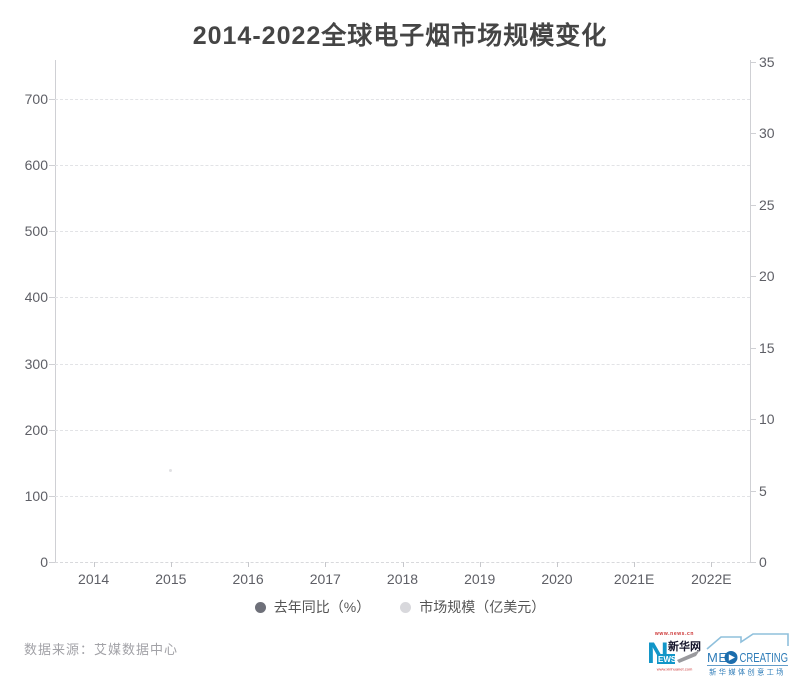 This screenshot has width=800, height=680. I want to click on y-axis-right-label: 30, so click(767, 133).